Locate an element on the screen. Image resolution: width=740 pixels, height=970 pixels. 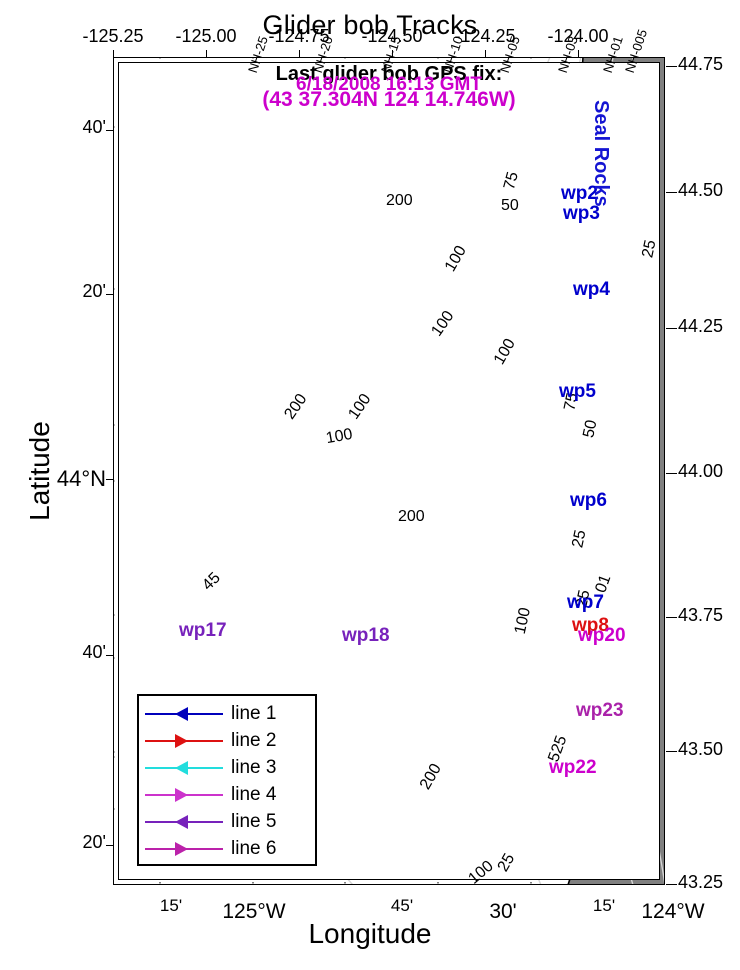
waypoint-label-wp18: wp18 is located at coordinates (366, 635).